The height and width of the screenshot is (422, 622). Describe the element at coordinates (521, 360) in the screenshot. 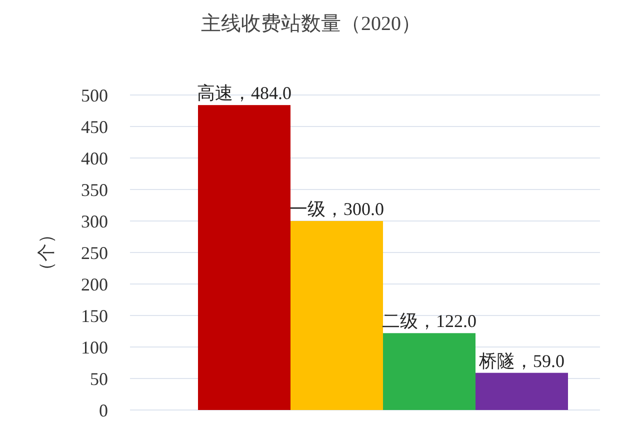

I see `data-label: 桥隧，59.0` at that location.